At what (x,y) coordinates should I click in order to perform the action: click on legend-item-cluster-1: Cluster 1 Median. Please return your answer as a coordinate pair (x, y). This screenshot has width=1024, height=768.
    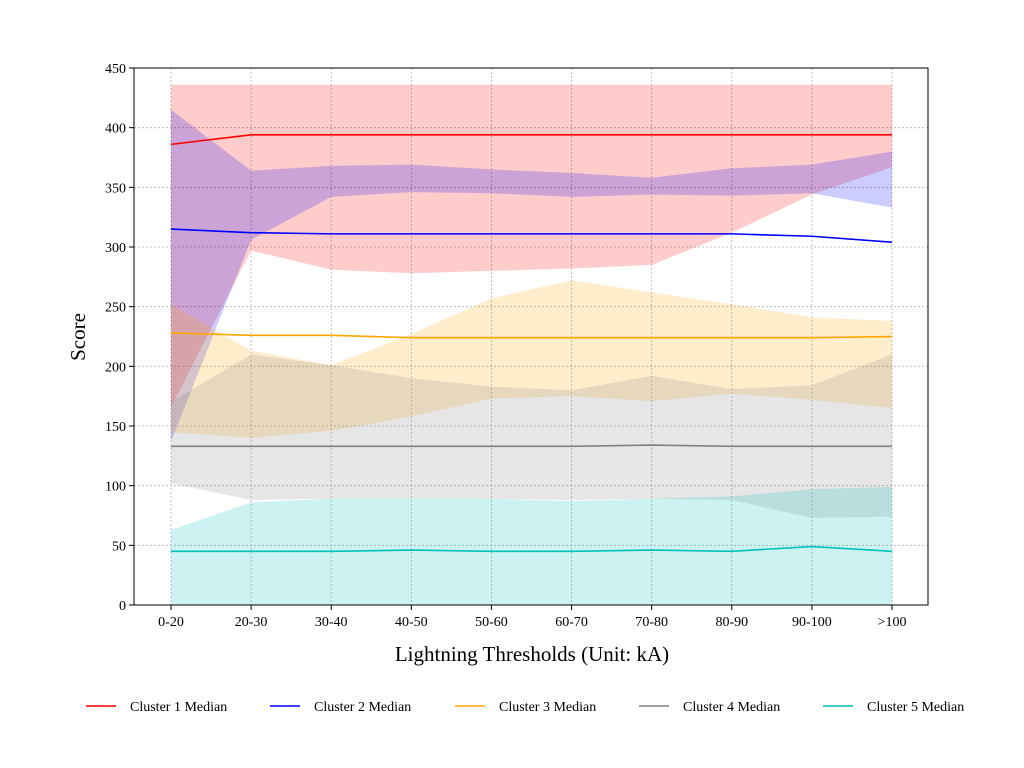
    Looking at the image, I should click on (156, 707).